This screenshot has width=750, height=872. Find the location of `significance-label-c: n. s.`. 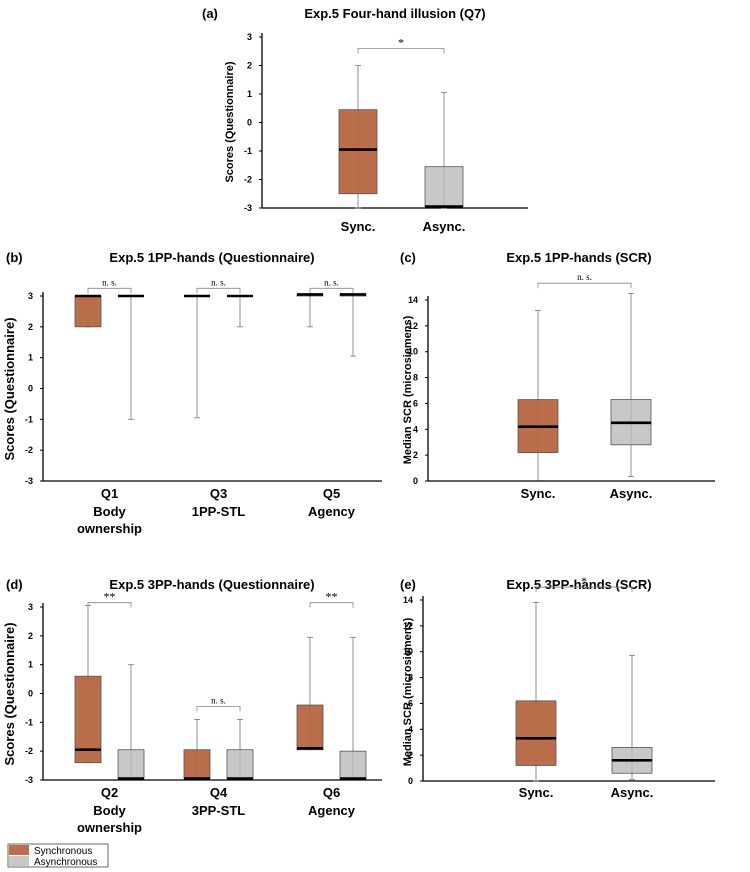

significance-label-c: n. s. is located at coordinates (584, 277).